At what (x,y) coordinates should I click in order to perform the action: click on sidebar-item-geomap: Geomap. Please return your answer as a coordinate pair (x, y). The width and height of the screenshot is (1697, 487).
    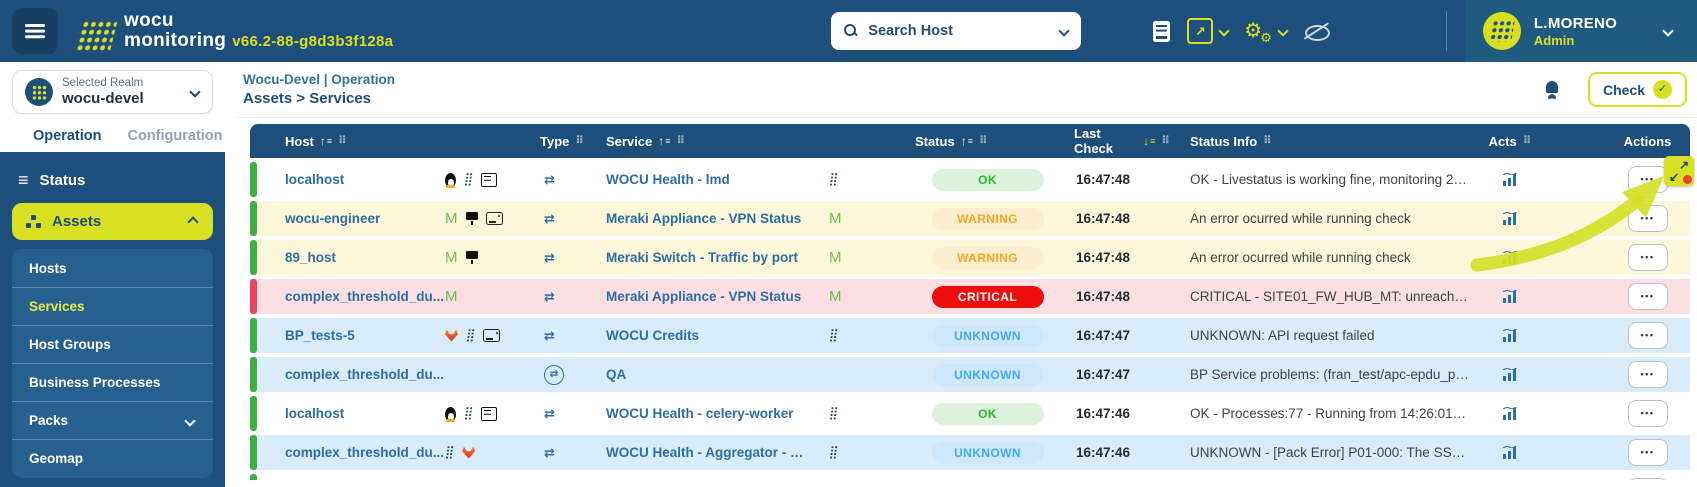
    Looking at the image, I should click on (112, 458).